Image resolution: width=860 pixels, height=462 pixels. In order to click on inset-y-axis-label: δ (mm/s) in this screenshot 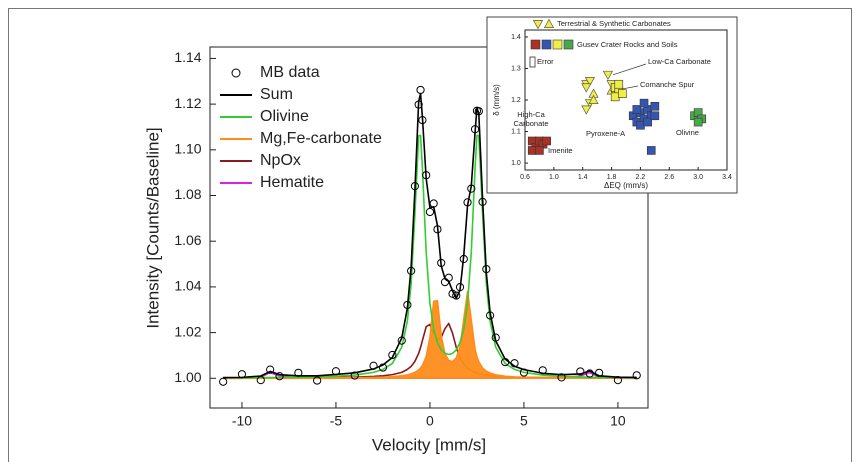, I will do `click(496, 100)`.